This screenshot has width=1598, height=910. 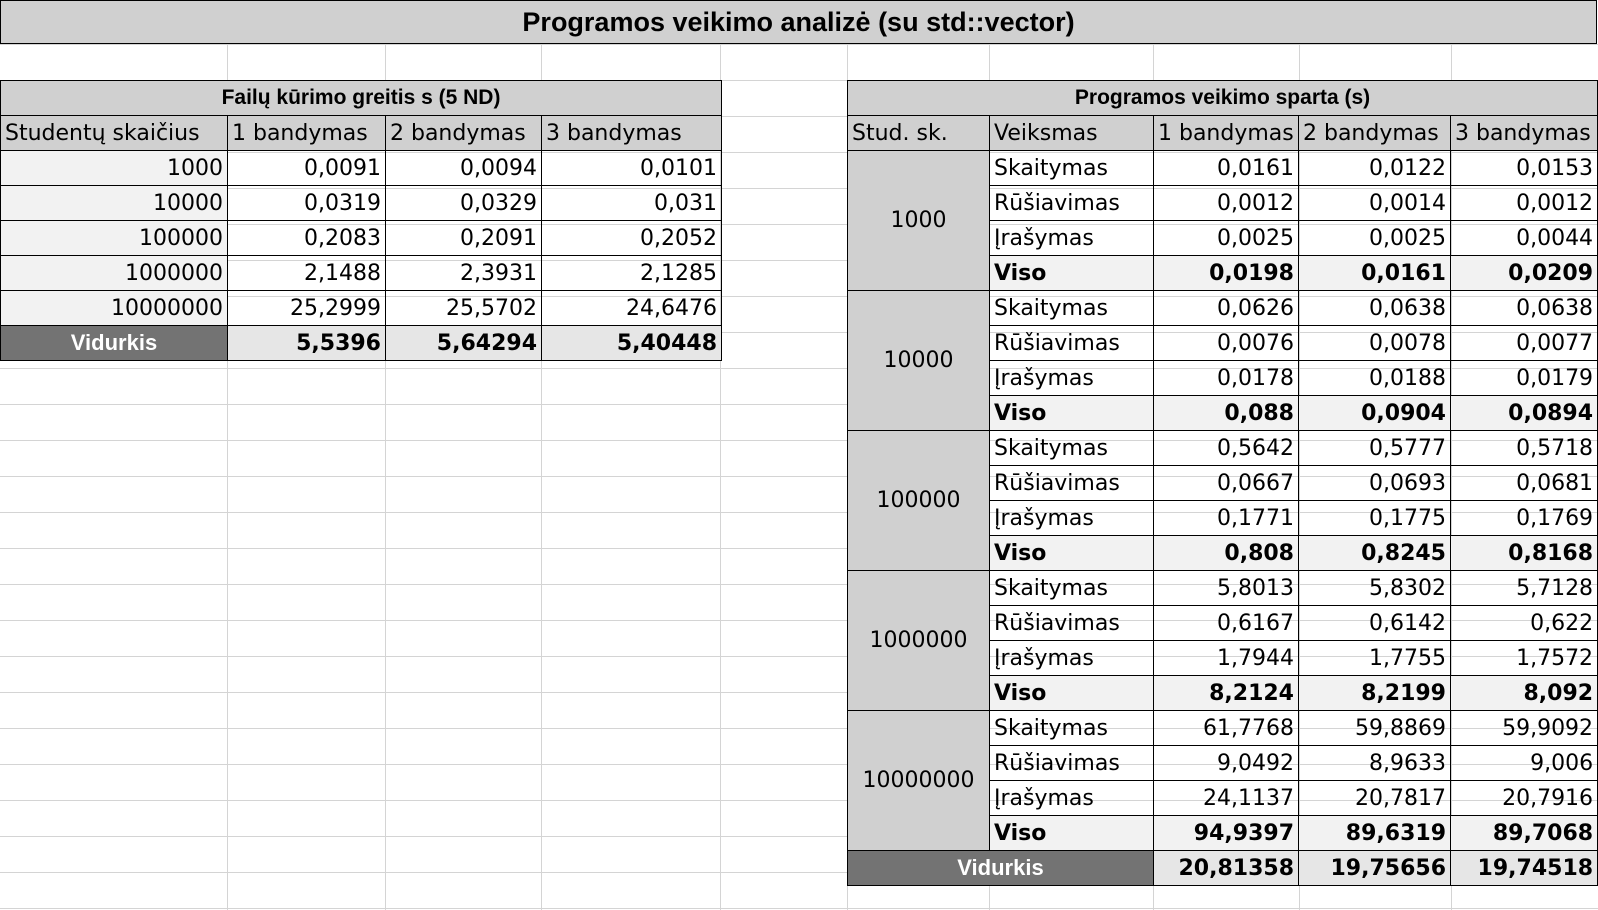 What do you see at coordinates (1374, 623) in the screenshot?
I see `value-cell: 0,6142` at bounding box center [1374, 623].